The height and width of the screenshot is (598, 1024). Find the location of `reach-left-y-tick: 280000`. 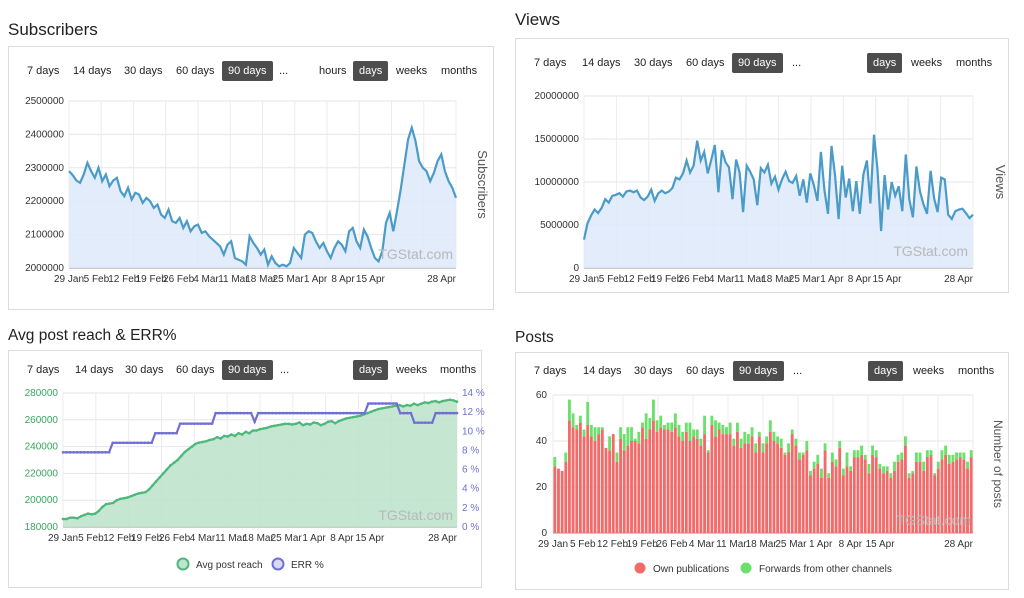

reach-left-y-tick: 280000 is located at coordinates (42, 393).